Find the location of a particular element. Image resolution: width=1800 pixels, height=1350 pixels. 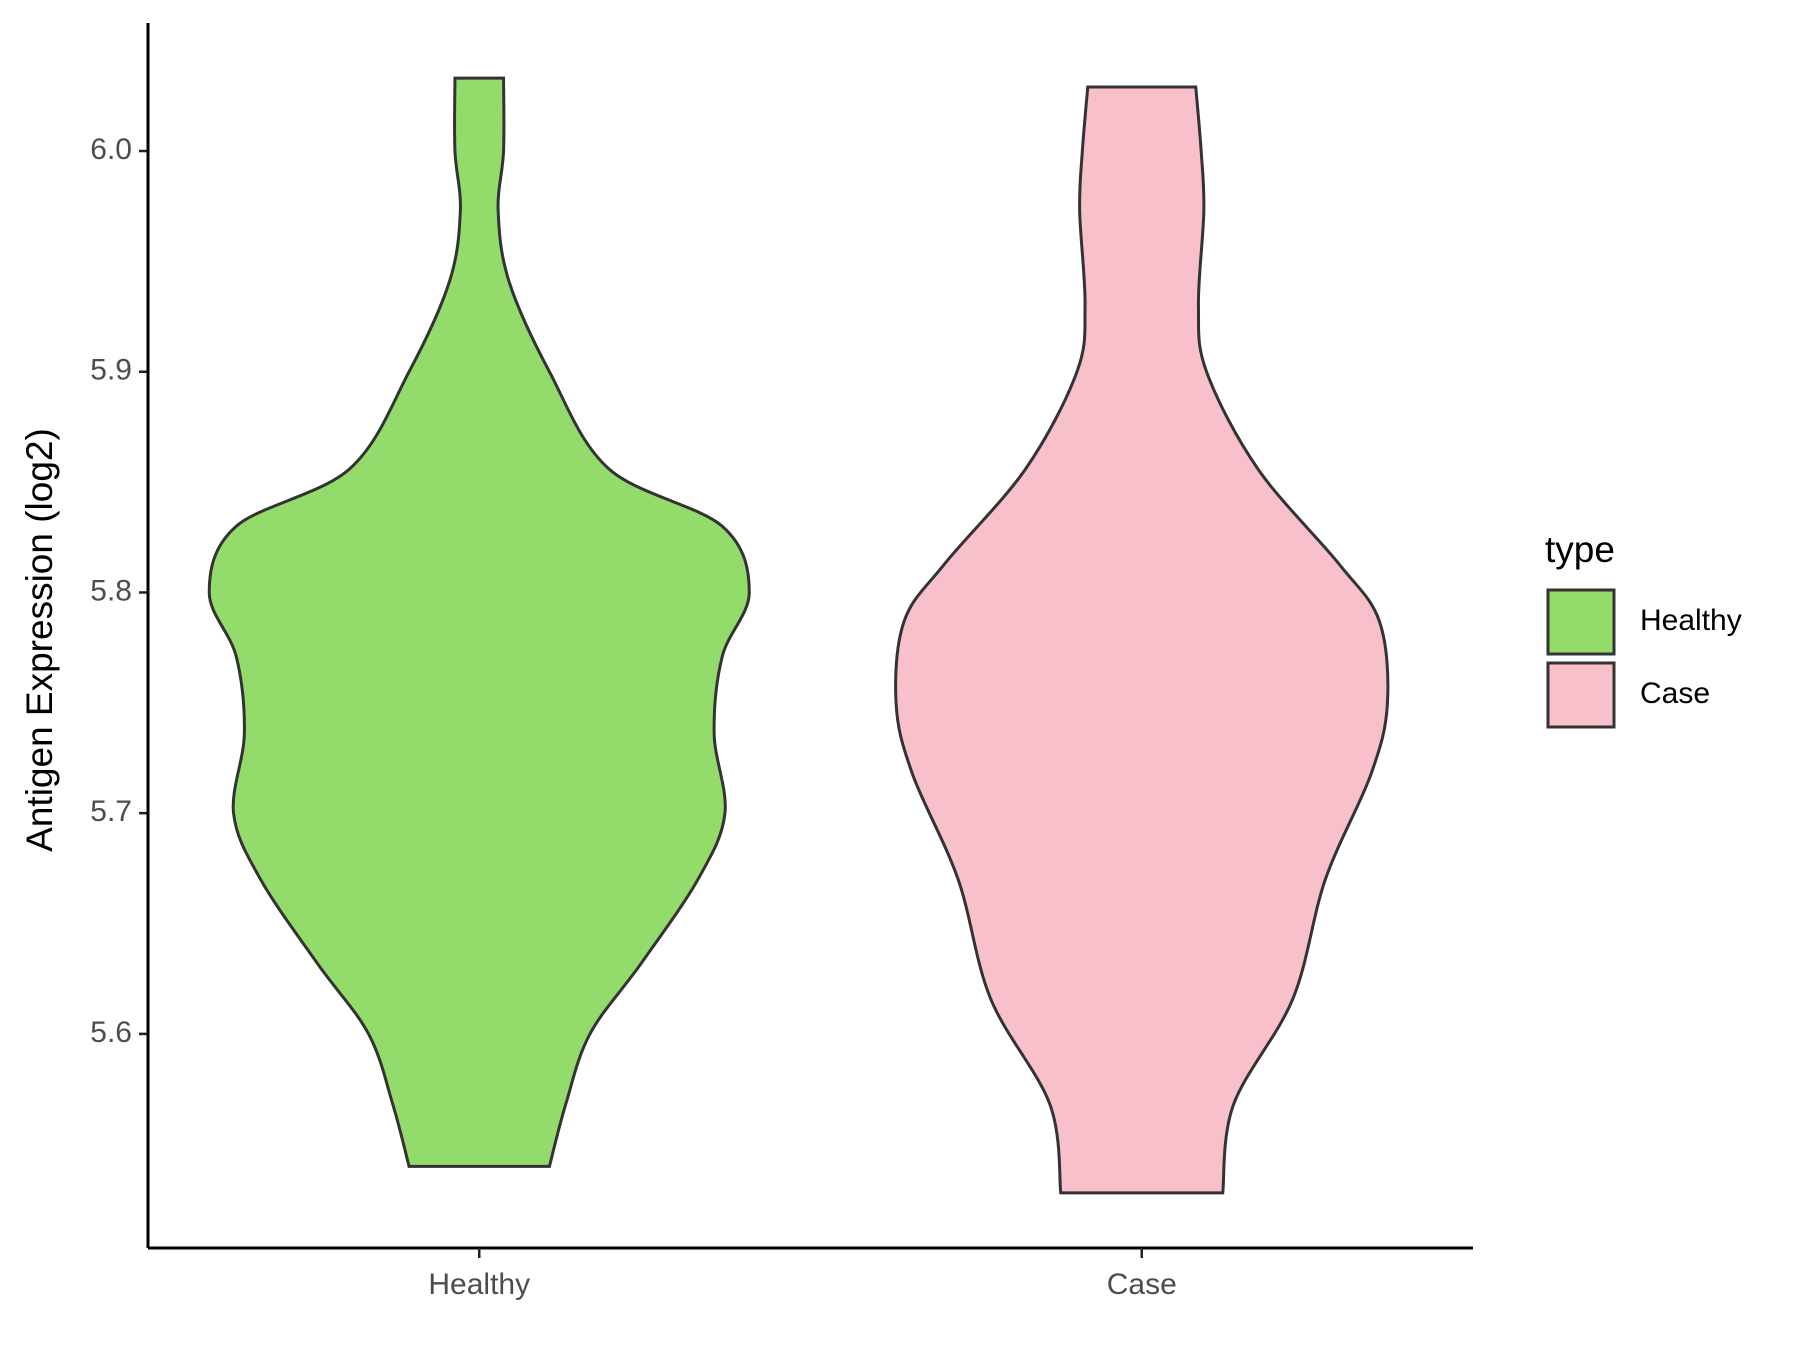

x-tick-label: Case is located at coordinates (1142, 1284).